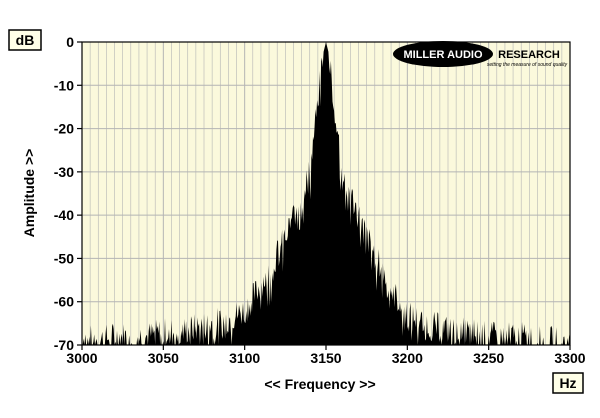 The height and width of the screenshot is (418, 600). I want to click on y-axis-title: Amplitude >>, so click(29, 193).